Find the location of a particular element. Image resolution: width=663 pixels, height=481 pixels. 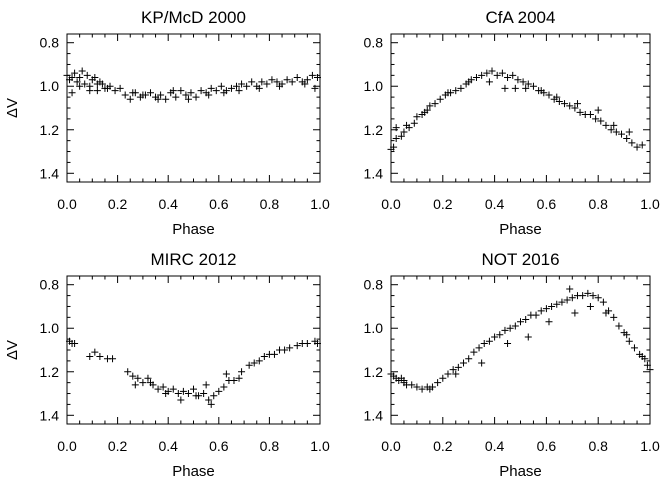

x-tick-label: 0.4 is located at coordinates (495, 446).